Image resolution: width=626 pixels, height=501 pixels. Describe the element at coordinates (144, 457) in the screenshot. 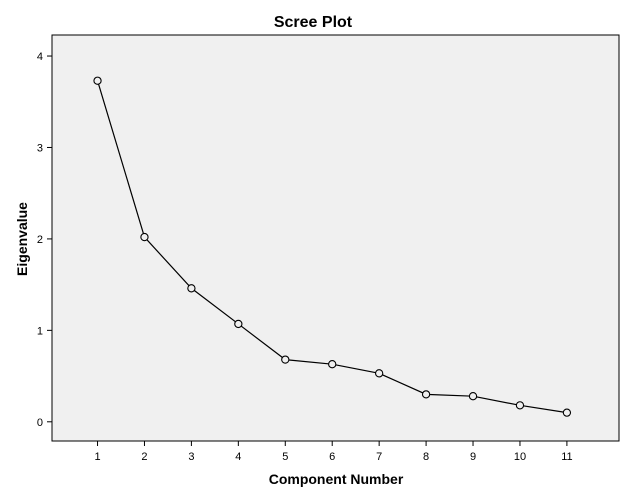

I see `x-tick-label: 2` at that location.